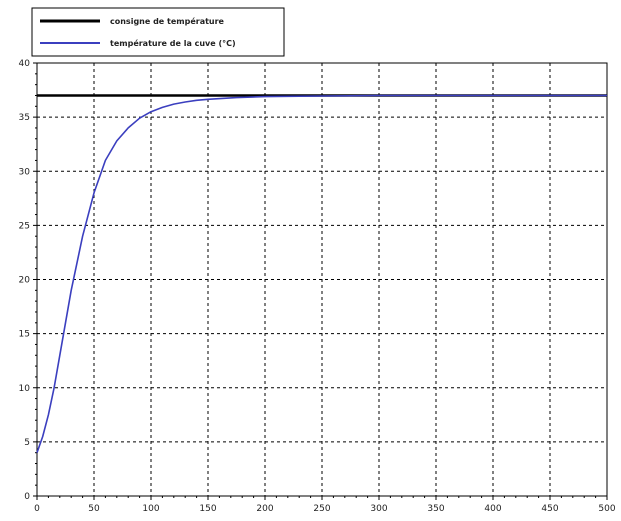 This screenshot has height=521, width=621. I want to click on x-tick-label: 100, so click(150, 509).